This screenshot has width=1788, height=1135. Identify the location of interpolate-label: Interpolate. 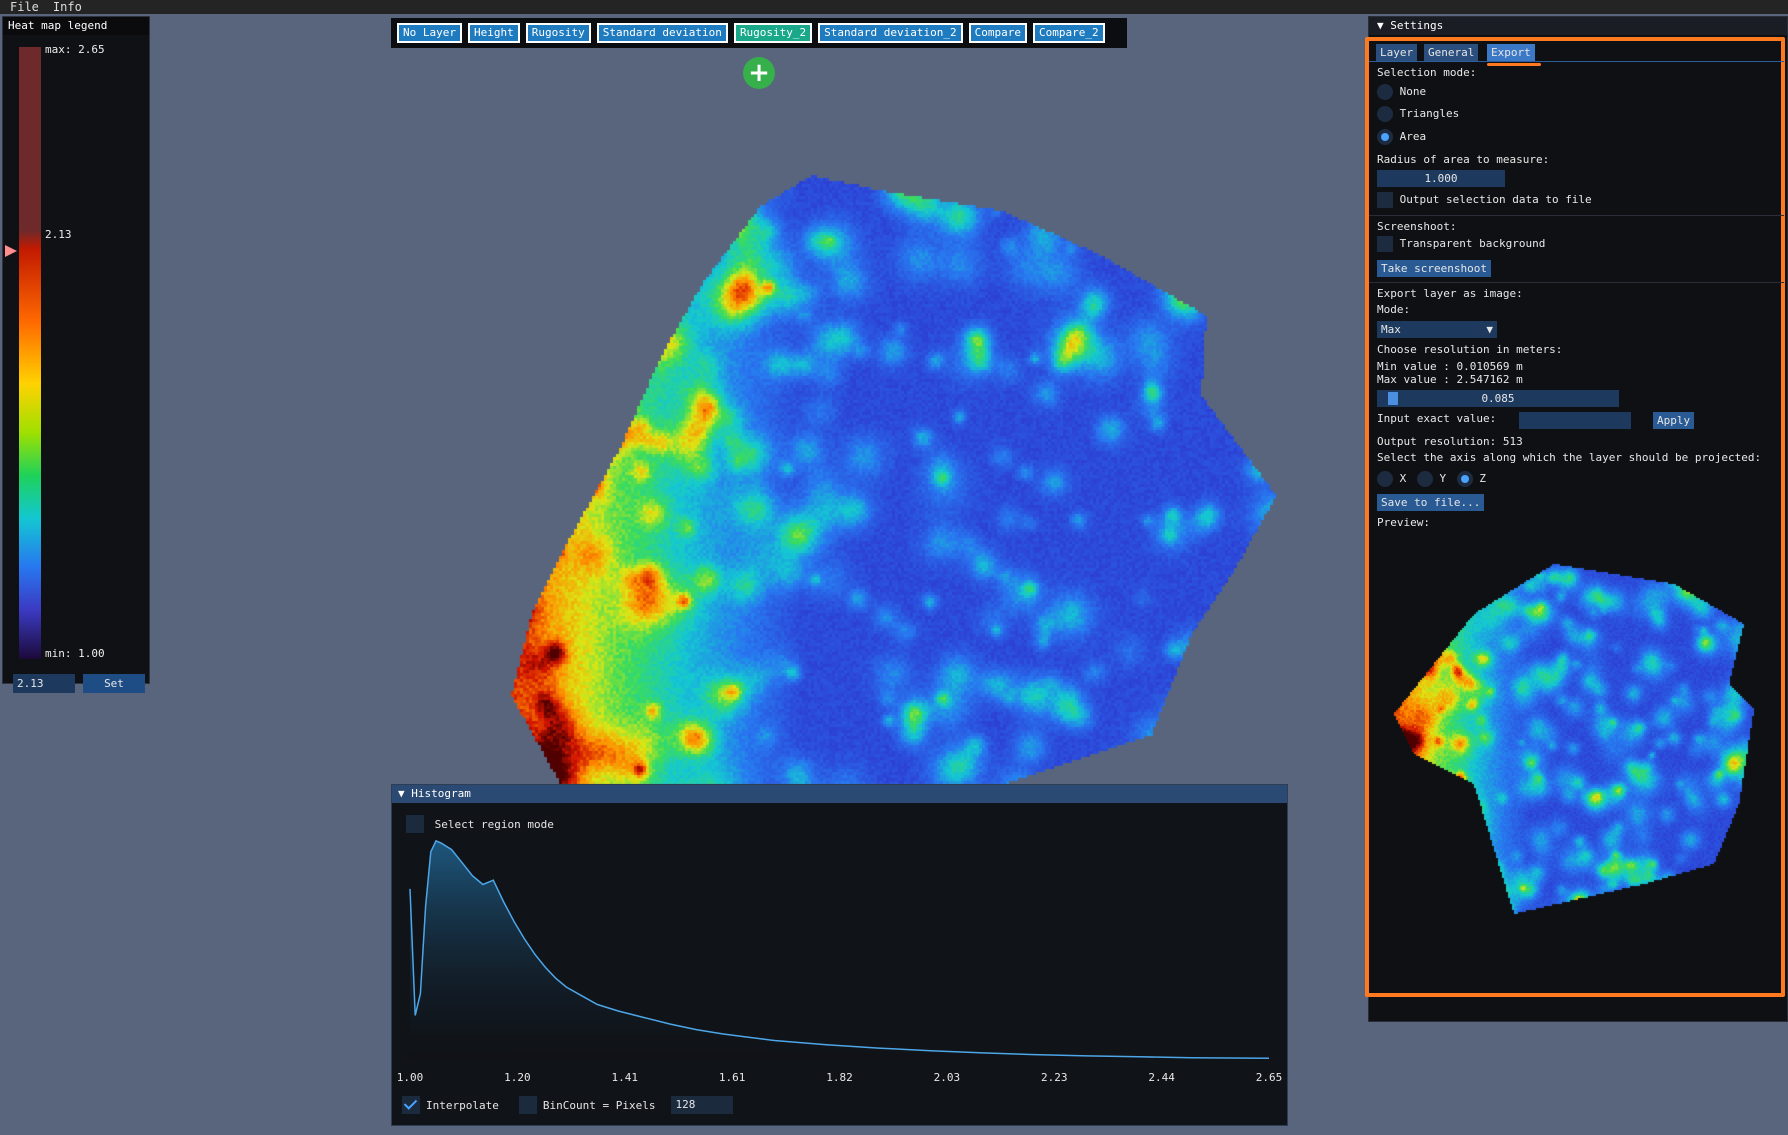
(462, 1105).